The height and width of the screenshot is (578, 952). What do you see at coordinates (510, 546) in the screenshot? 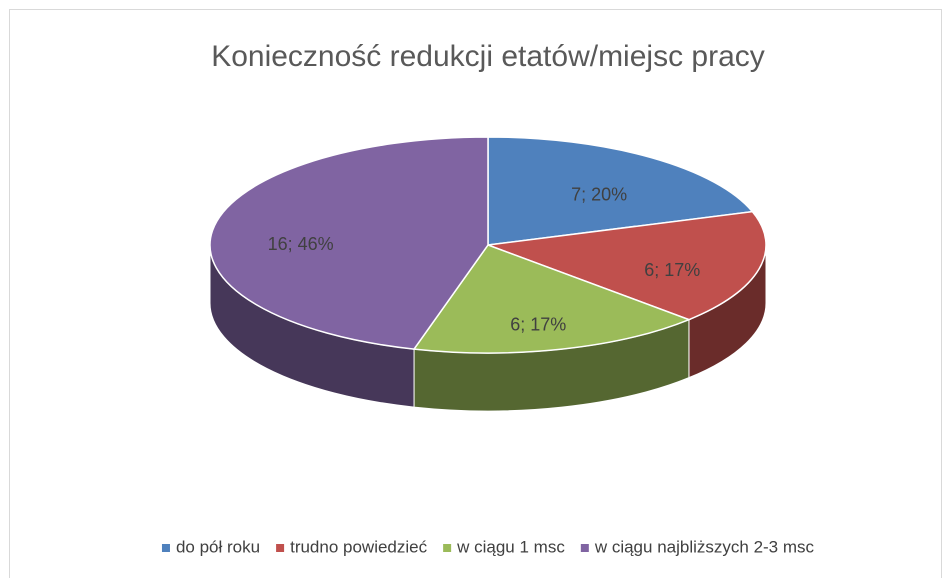
I see `legend-label: w ciągu 1 msc` at bounding box center [510, 546].